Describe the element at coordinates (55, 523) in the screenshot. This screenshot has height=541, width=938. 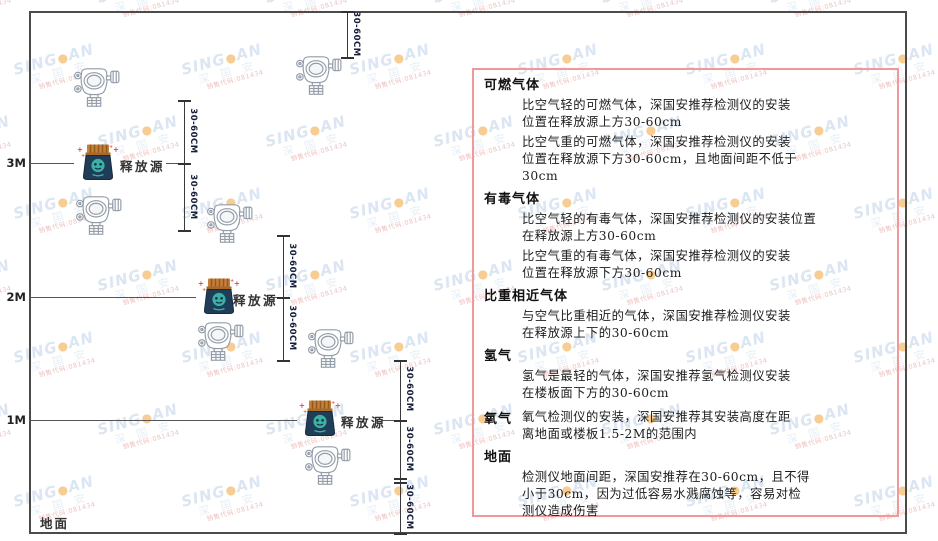
I see `ground-label: 地面` at that location.